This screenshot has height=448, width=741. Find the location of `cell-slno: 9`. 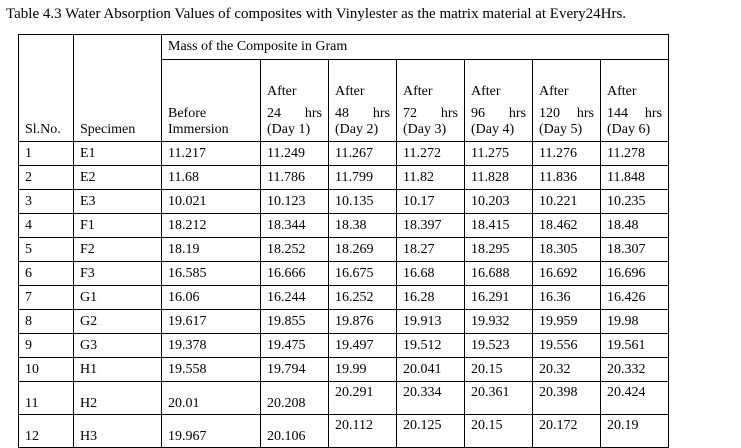

cell-slno: 9 is located at coordinates (46, 345).